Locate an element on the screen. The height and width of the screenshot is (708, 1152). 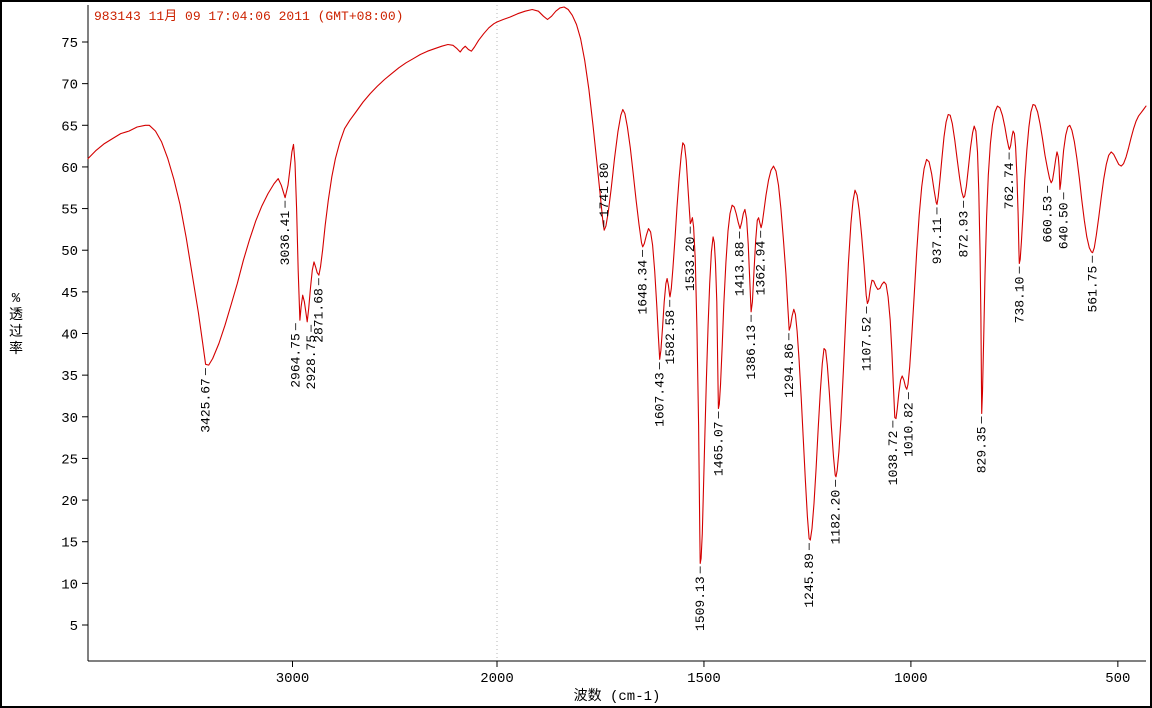
peak-label: 1607.43 is located at coordinates (659, 399).